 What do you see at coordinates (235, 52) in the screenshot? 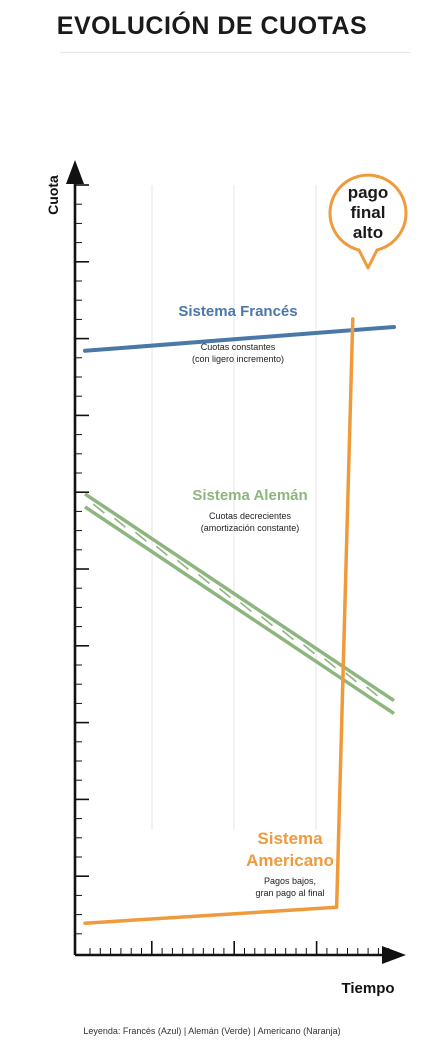
I see `title-divider` at bounding box center [235, 52].